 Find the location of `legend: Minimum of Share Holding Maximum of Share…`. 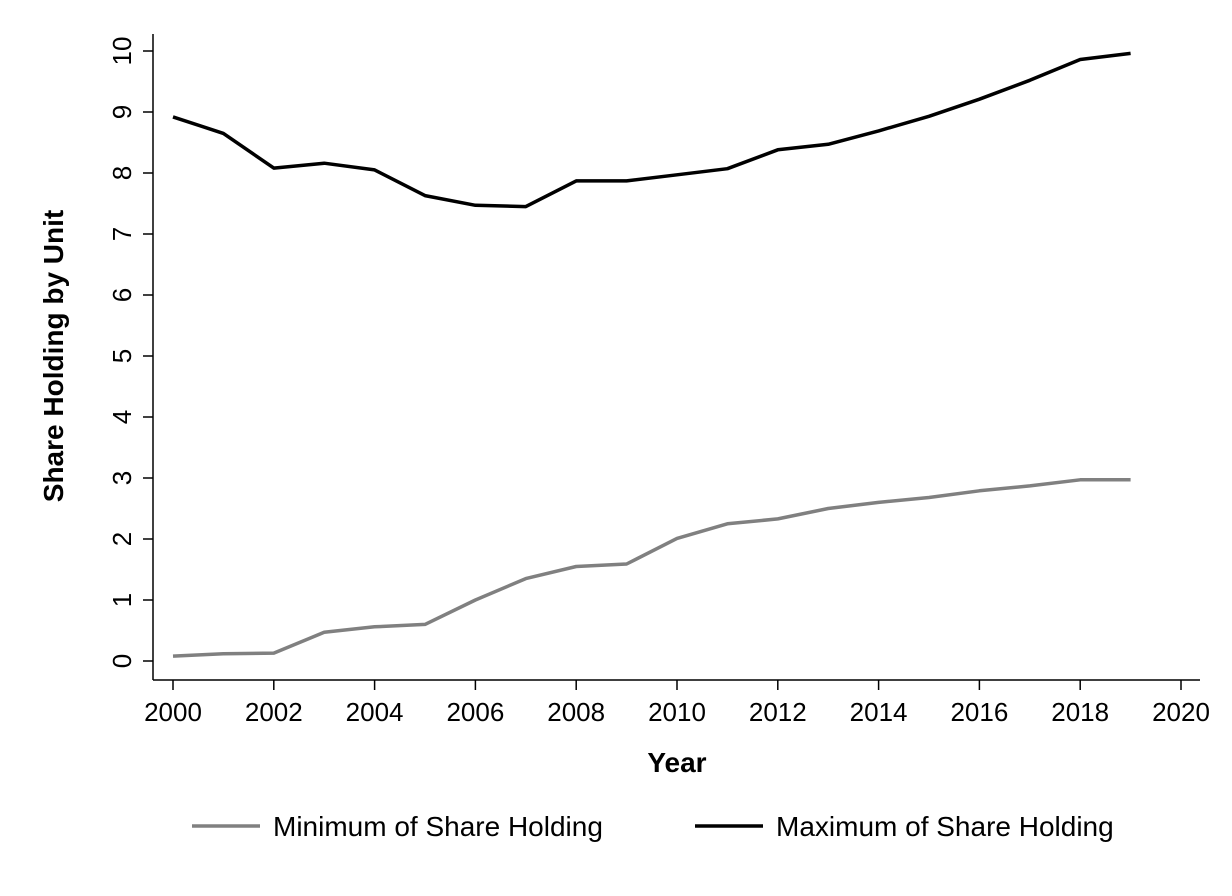

legend: Minimum of Share Holding Maximum of Share… is located at coordinates (653, 826).